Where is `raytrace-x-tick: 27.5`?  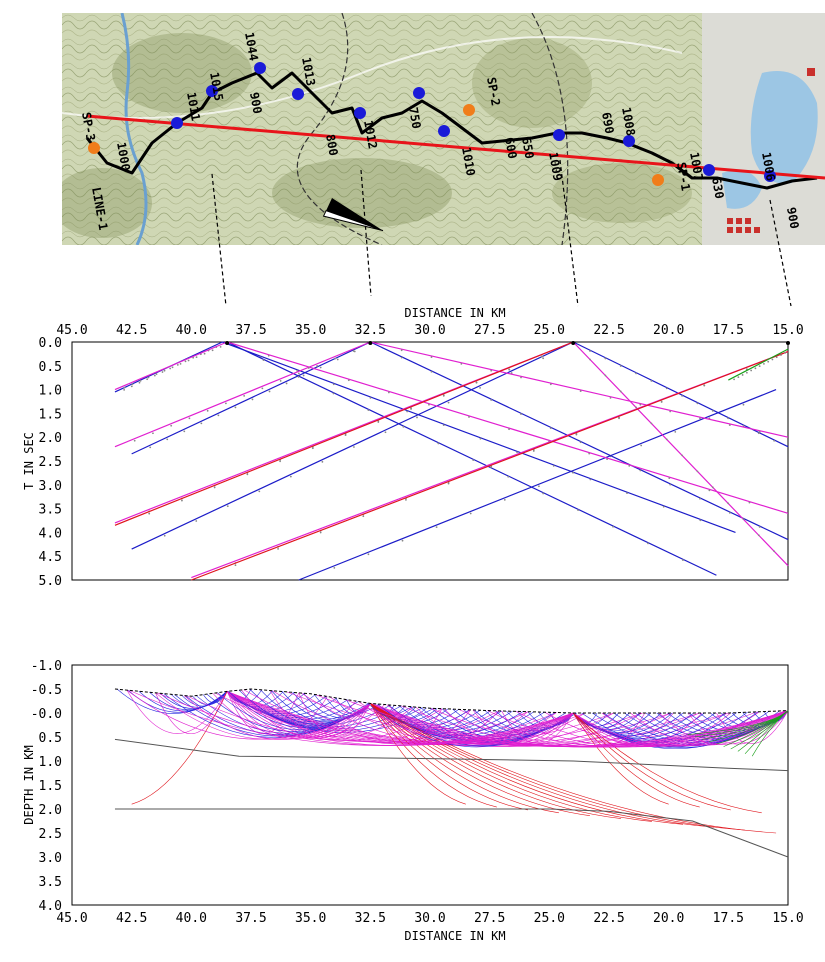
raytrace-x-tick: 27.5 is located at coordinates (489, 918).